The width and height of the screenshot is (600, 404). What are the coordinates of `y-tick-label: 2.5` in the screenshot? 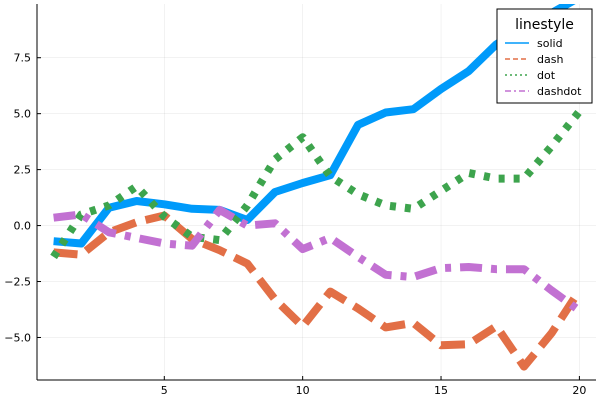 It's located at (23, 170).